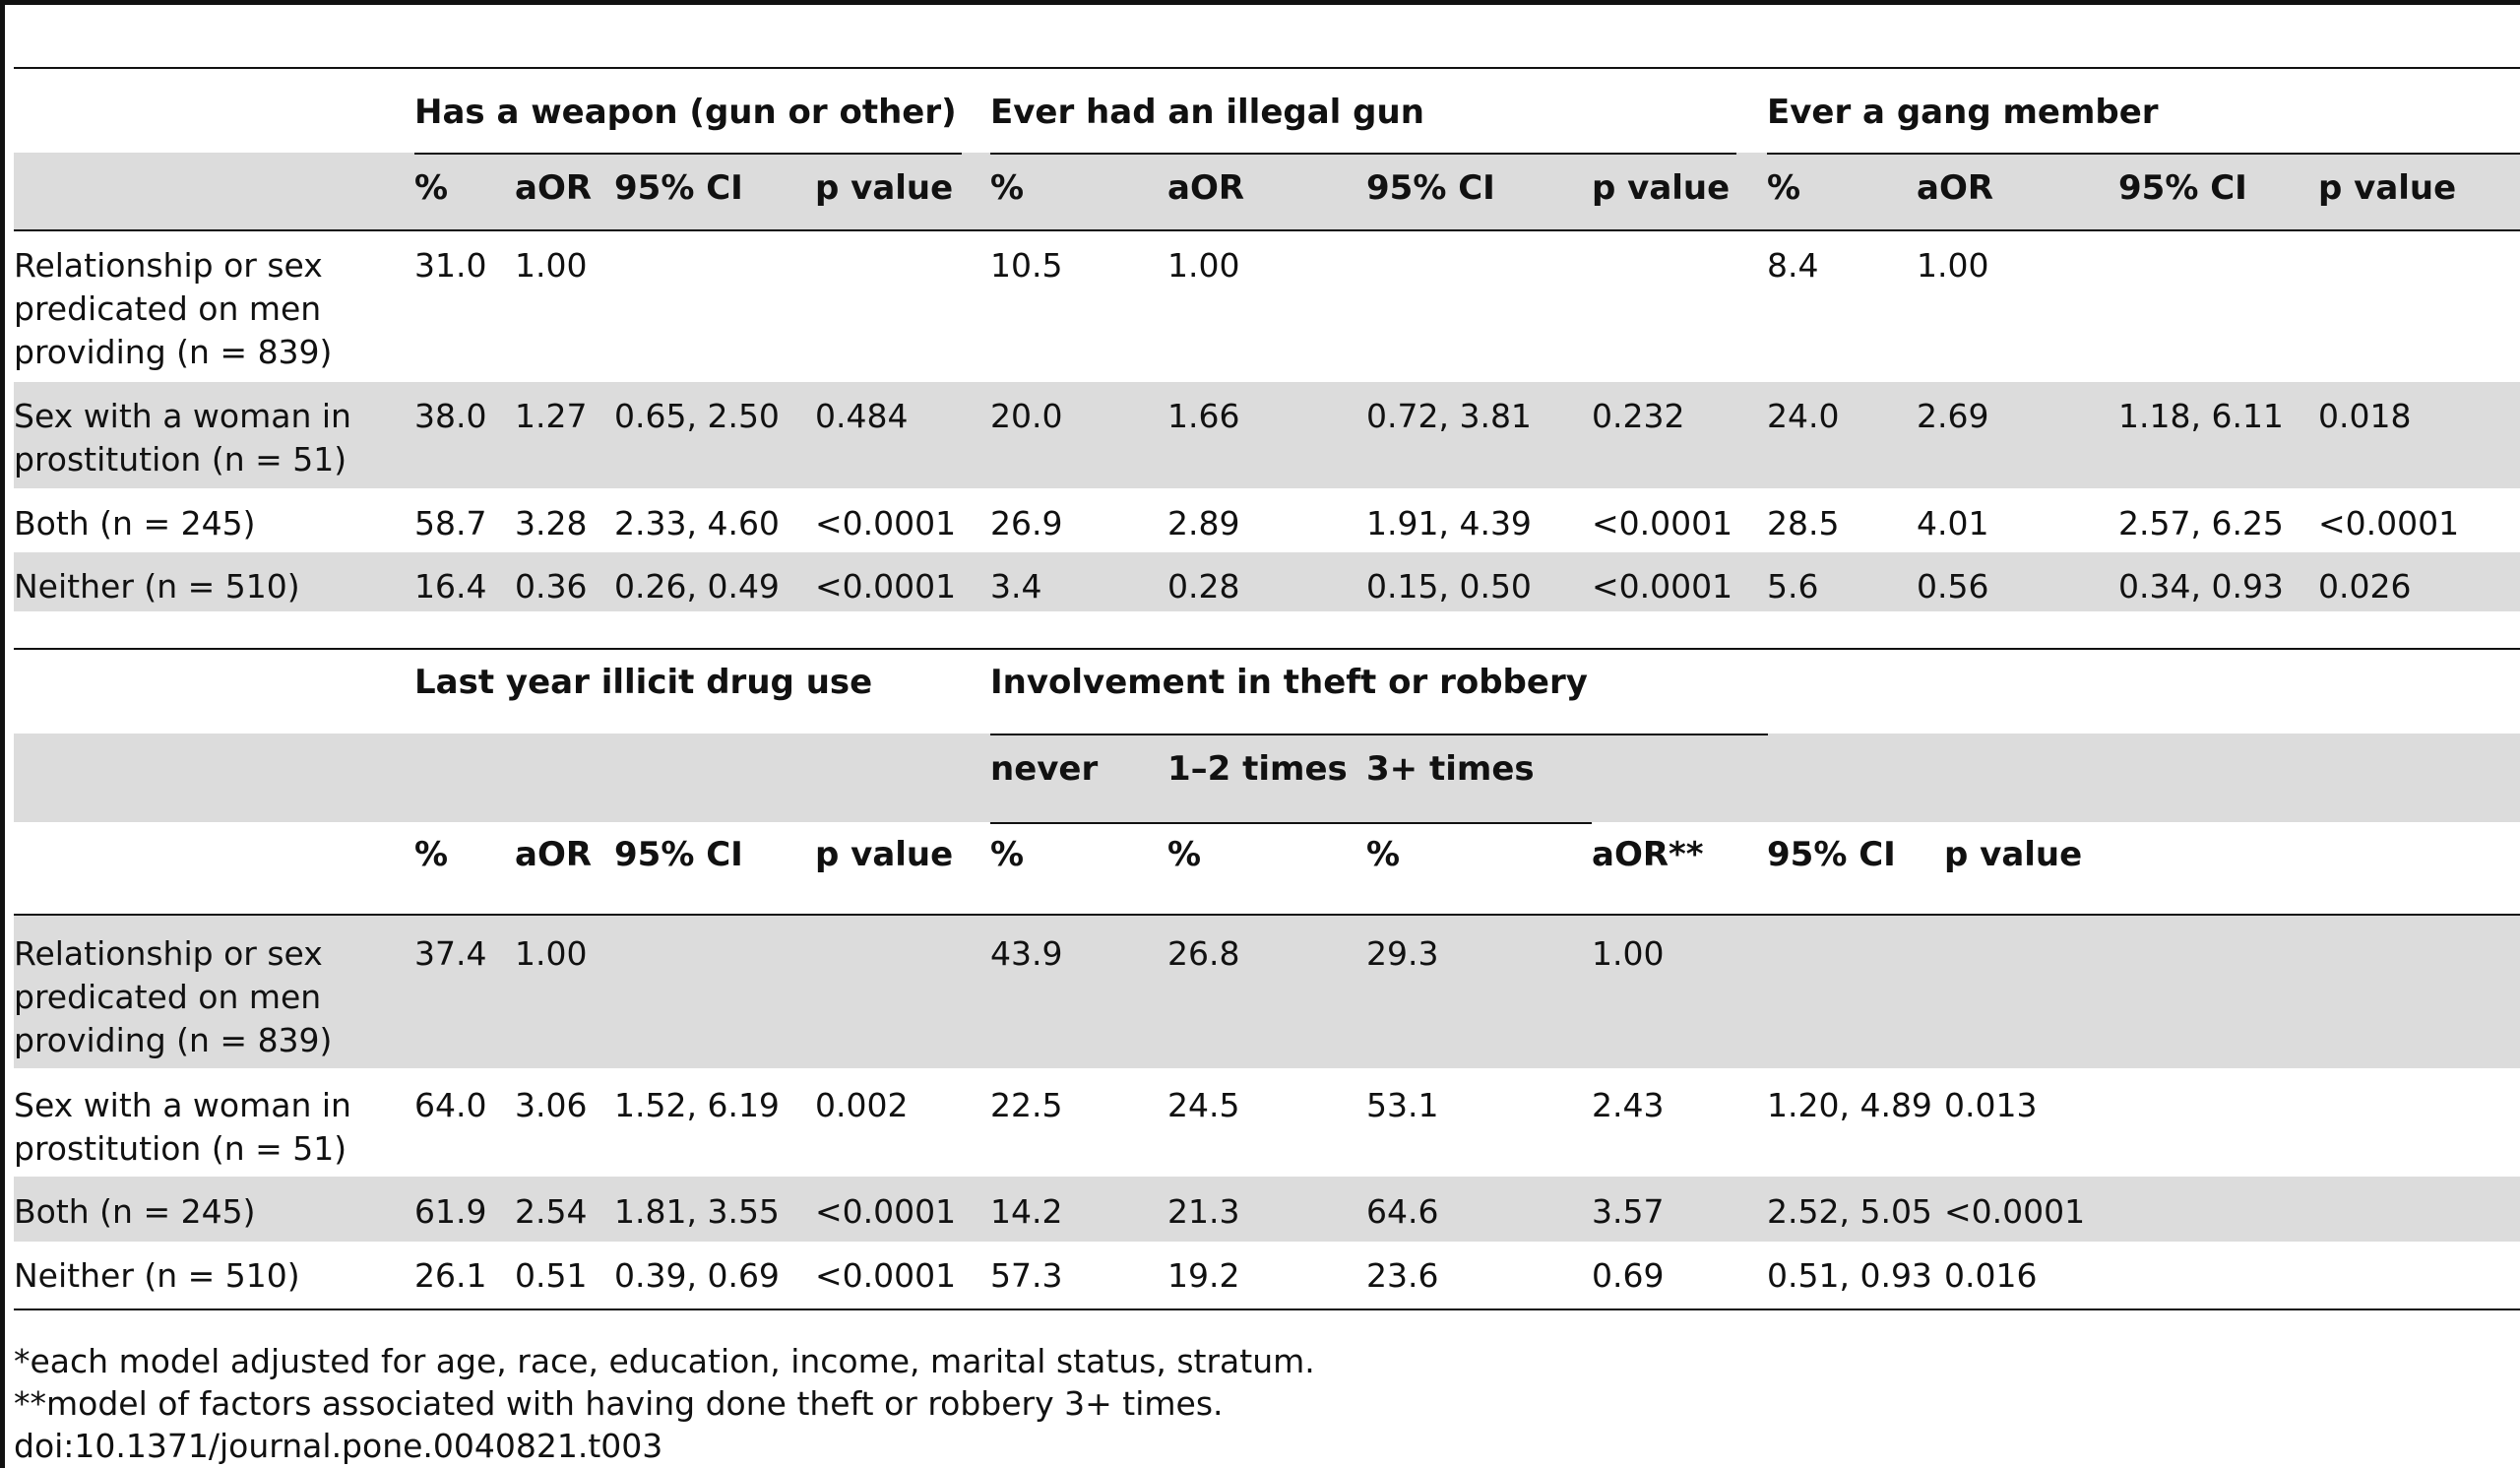 Image resolution: width=2520 pixels, height=1468 pixels. I want to click on table-cell: 0.484, so click(862, 416).